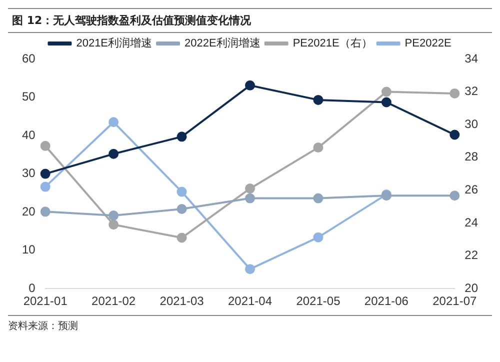 The image size is (500, 362). What do you see at coordinates (32, 287) in the screenshot?
I see `y-tick-label: 0` at bounding box center [32, 287].